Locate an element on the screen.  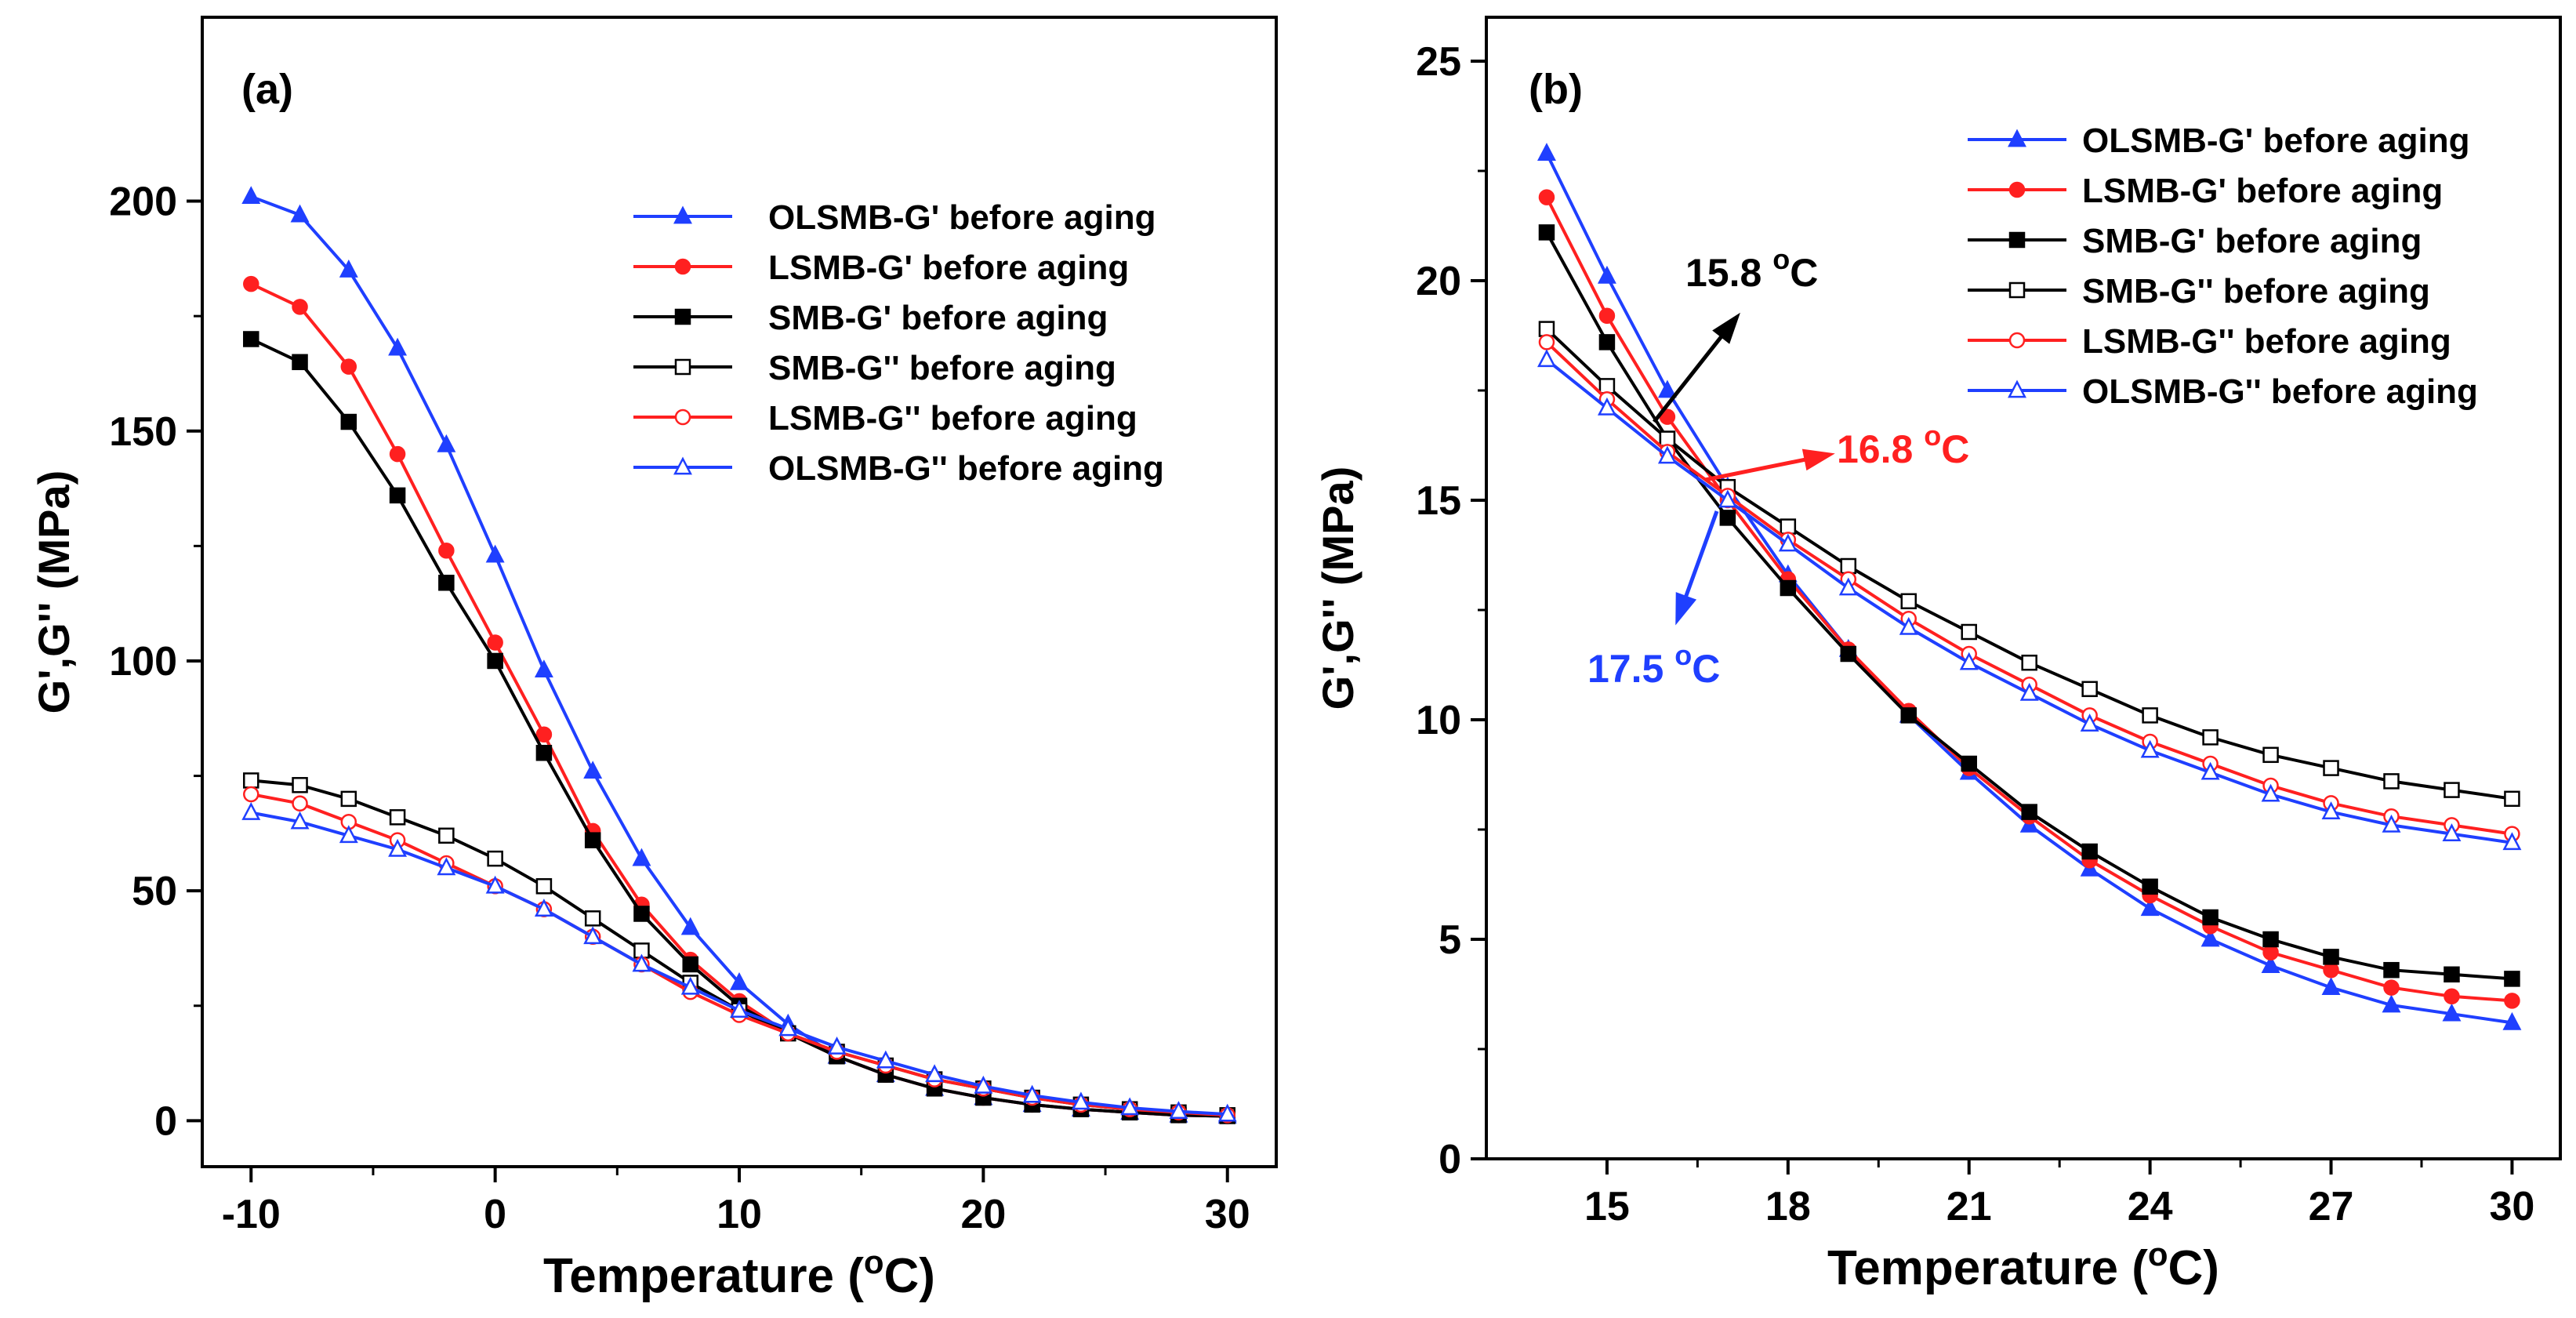
panel-label: (b) is located at coordinates (1556, 89).